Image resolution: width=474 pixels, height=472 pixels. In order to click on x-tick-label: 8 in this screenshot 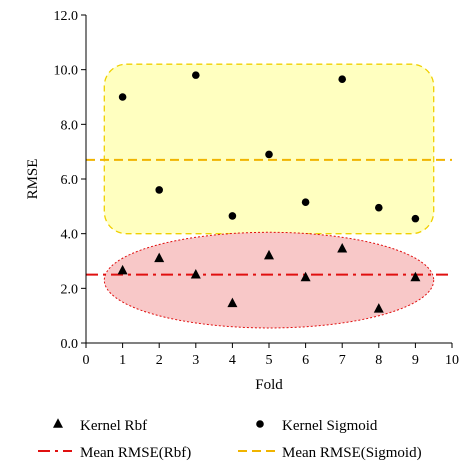, I will do `click(378, 360)`.